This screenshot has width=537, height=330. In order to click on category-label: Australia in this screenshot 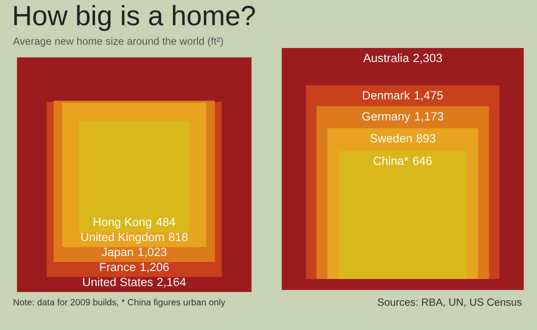, I will do `click(386, 58)`.